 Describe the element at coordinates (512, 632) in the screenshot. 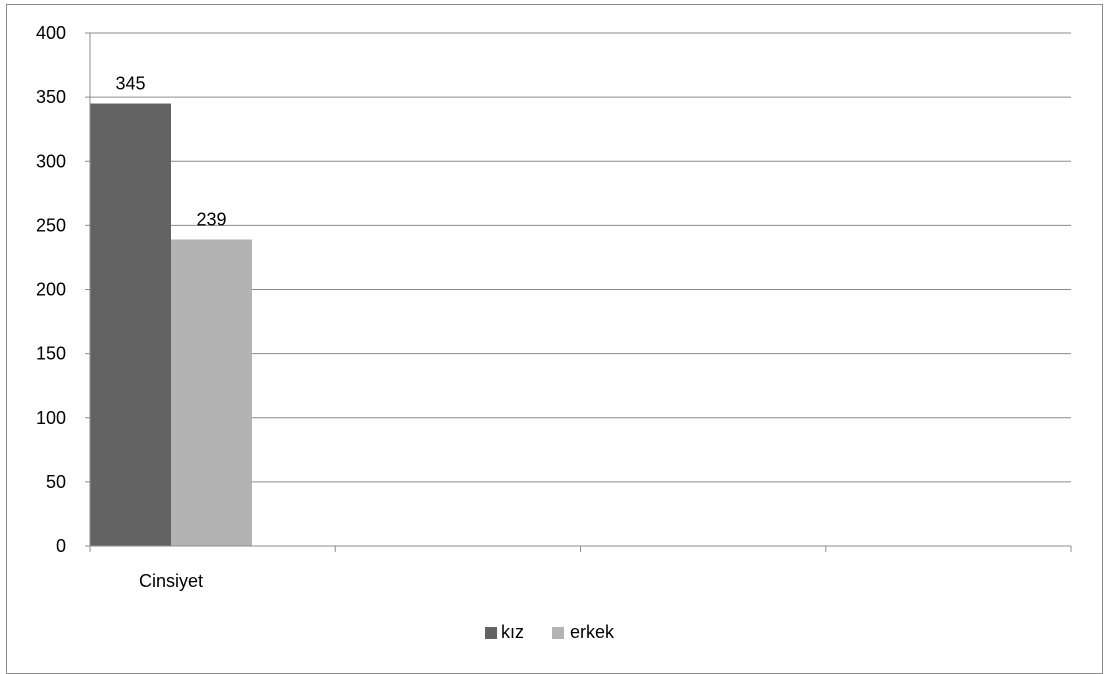

I see `legend-label: kız` at that location.